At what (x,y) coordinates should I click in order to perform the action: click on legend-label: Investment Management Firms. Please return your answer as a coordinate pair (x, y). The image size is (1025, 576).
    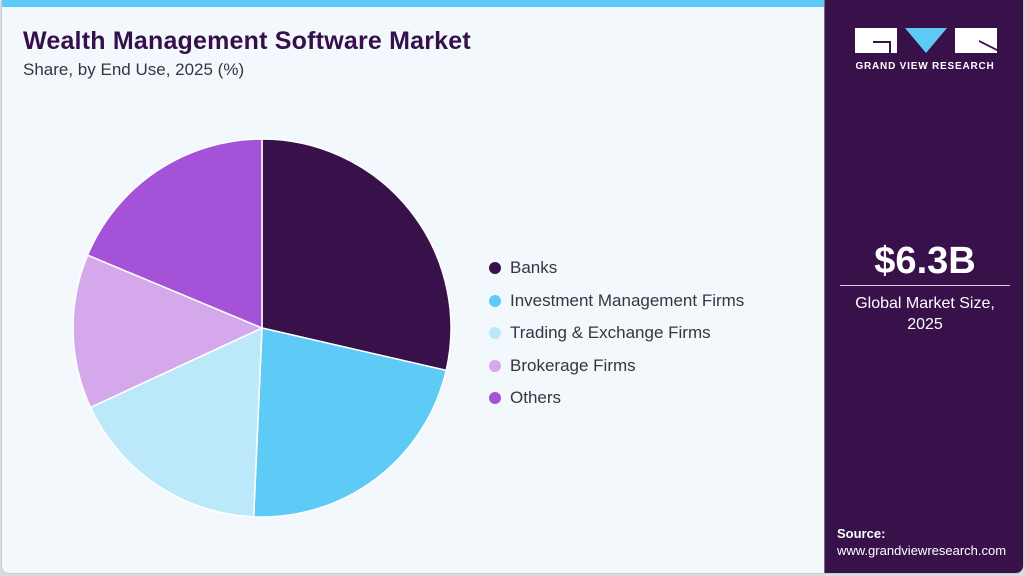
    Looking at the image, I should click on (627, 300).